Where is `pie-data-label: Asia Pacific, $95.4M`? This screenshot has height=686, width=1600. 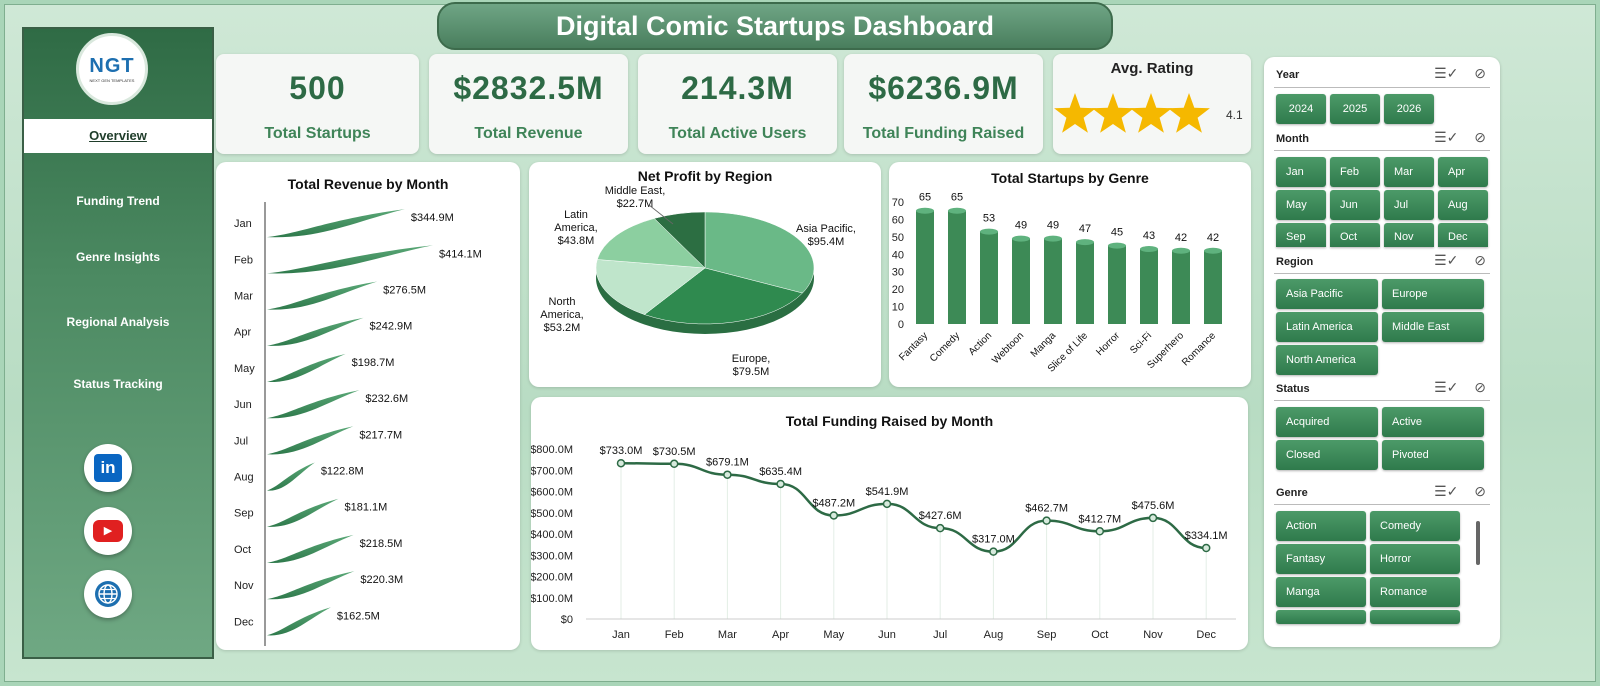 pie-data-label: Asia Pacific, $95.4M is located at coordinates (826, 235).